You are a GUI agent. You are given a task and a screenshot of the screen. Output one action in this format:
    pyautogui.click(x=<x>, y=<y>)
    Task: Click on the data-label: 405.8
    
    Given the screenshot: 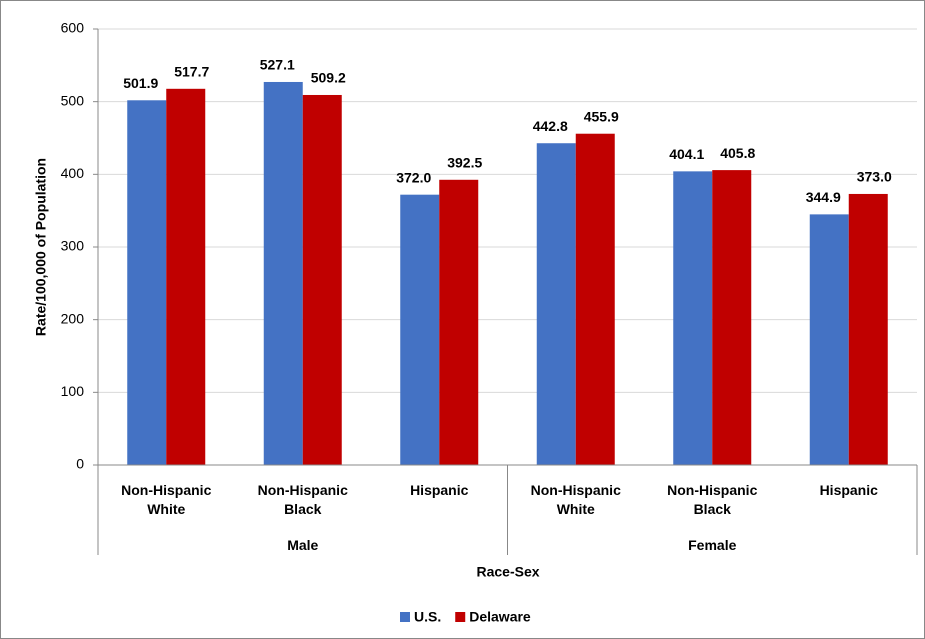 What is the action you would take?
    pyautogui.click(x=737, y=153)
    